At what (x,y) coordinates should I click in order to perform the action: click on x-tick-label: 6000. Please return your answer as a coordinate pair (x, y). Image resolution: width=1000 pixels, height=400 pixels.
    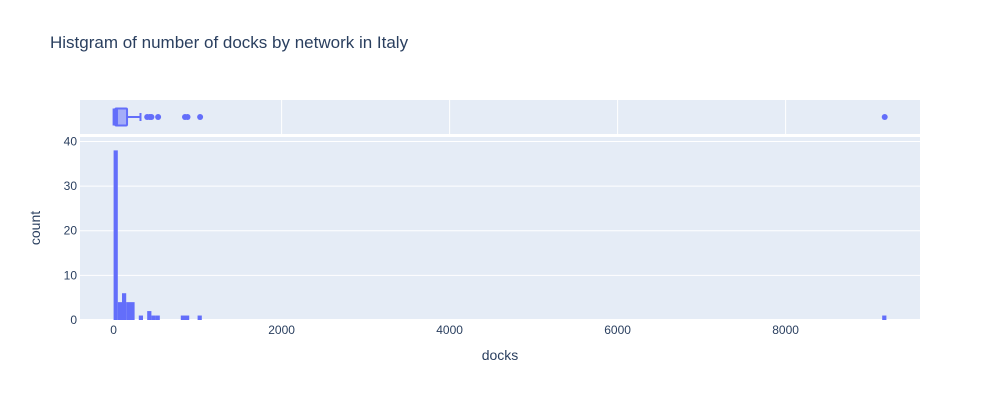
    Looking at the image, I should click on (617, 330).